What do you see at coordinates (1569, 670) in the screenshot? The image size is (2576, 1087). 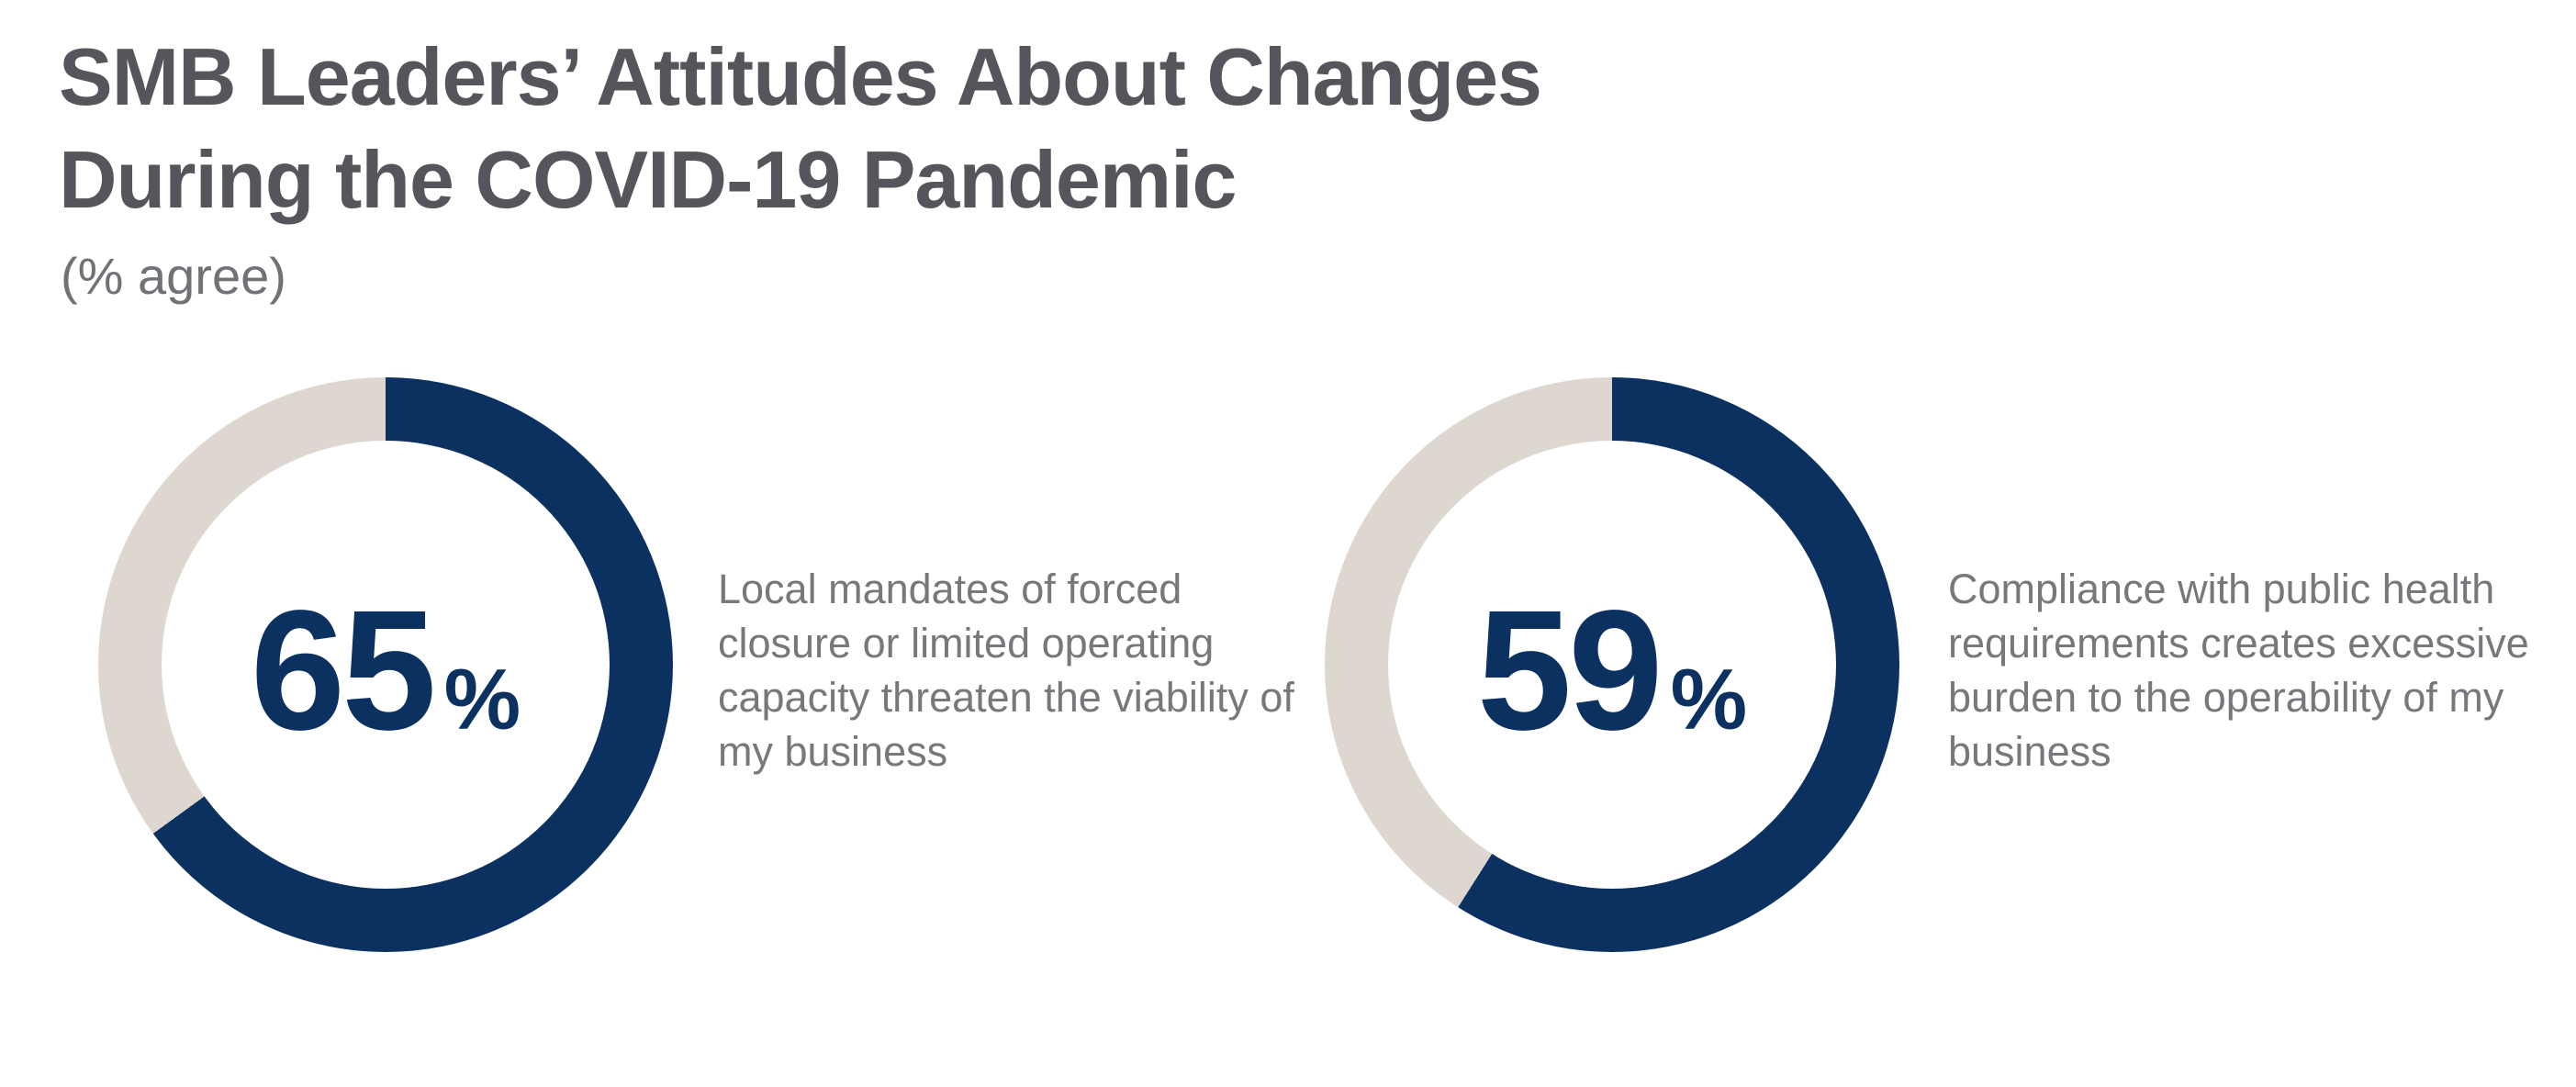 I see `donut-value-number: 59` at bounding box center [1569, 670].